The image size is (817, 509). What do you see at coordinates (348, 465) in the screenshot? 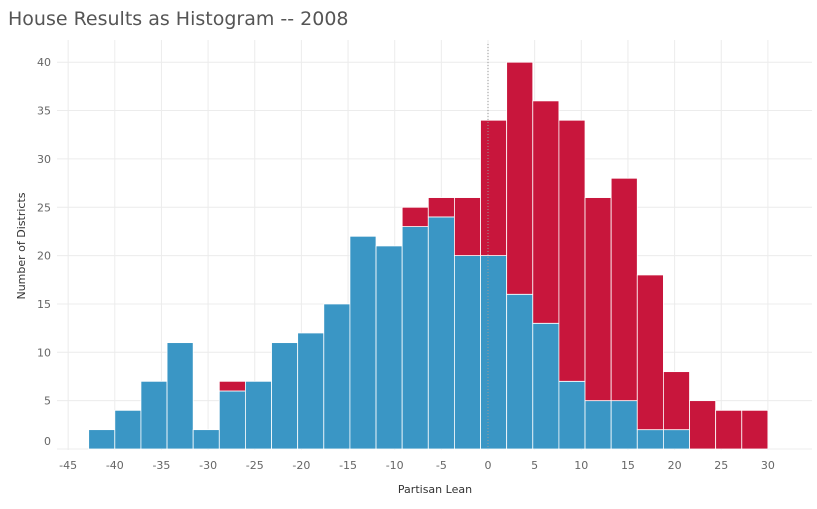
I see `x-tick-label: -15` at bounding box center [348, 465].